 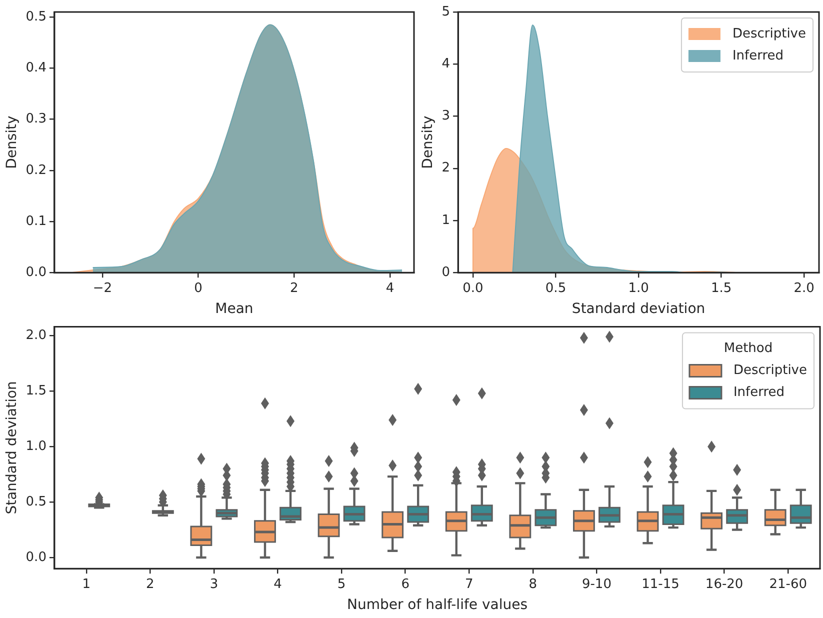 I want to click on x-tick-label: 7, so click(x=469, y=584).